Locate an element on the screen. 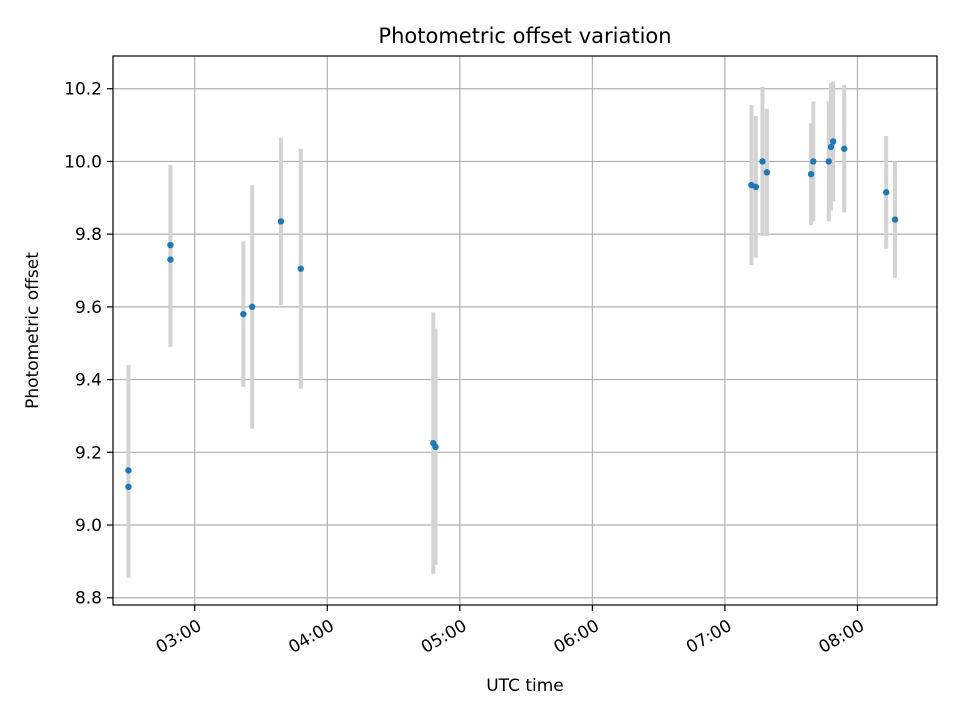 This screenshot has width=960, height=720. y-tick-label: 9.0 is located at coordinates (88, 526).